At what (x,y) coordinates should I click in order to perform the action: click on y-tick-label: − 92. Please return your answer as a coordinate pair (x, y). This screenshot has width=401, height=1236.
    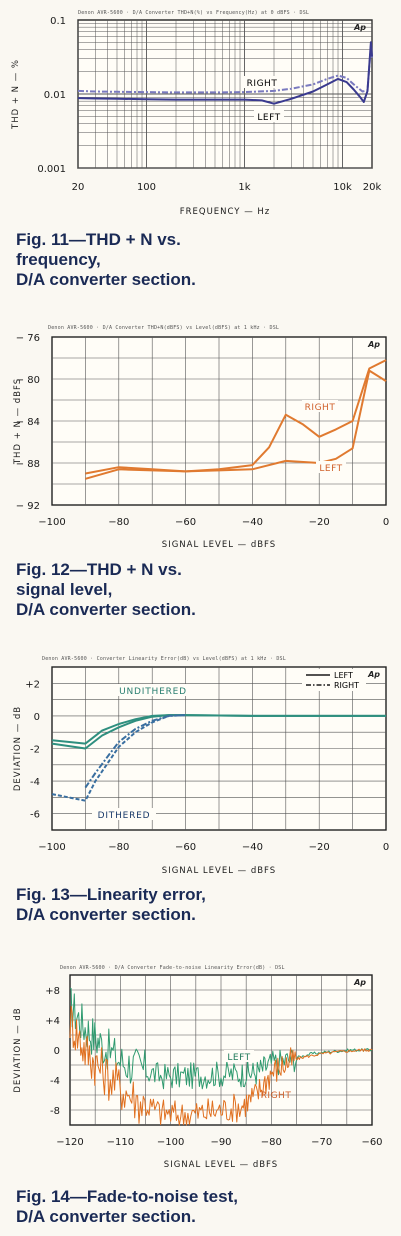
    Looking at the image, I should click on (28, 506).